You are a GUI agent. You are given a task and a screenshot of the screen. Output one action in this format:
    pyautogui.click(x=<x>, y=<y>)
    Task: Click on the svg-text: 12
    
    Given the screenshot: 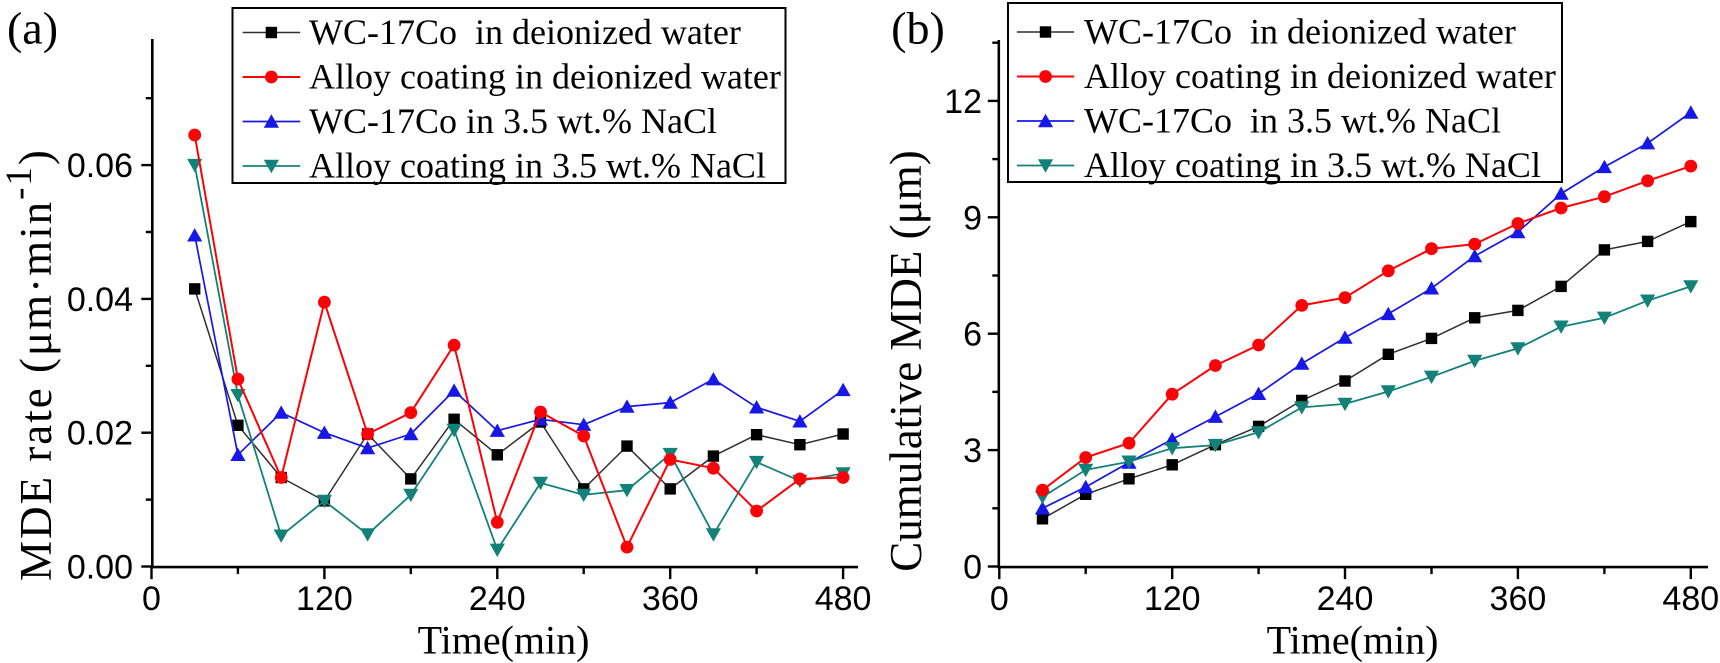 What is the action you would take?
    pyautogui.click(x=963, y=102)
    